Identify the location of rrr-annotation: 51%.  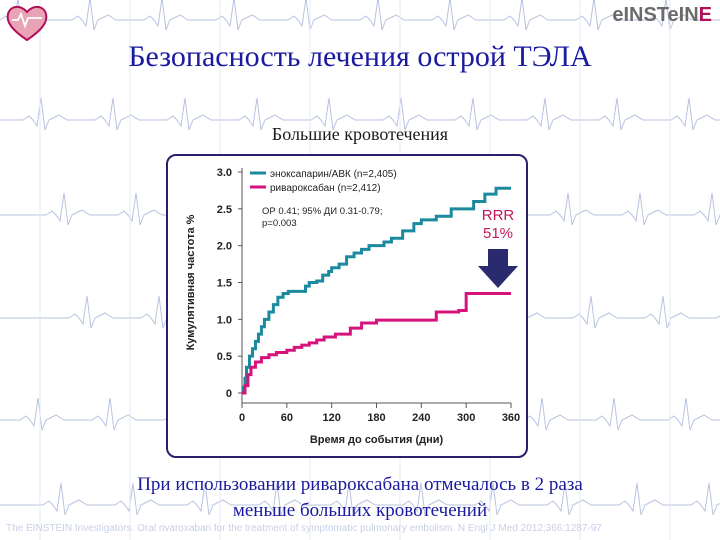
(498, 233).